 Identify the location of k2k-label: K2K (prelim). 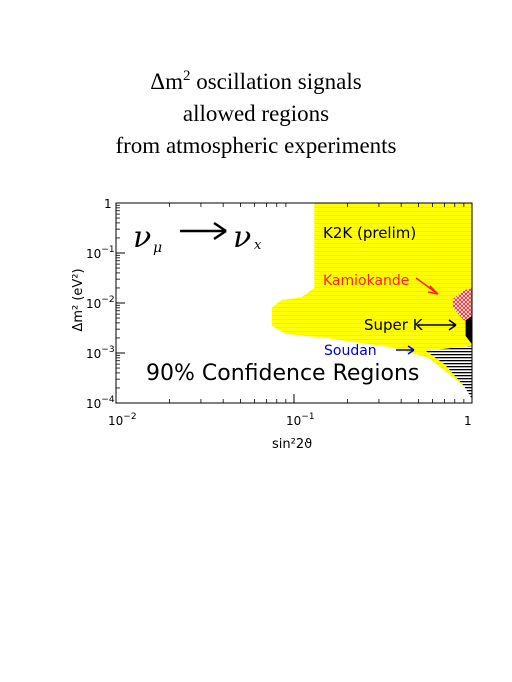
(369, 233).